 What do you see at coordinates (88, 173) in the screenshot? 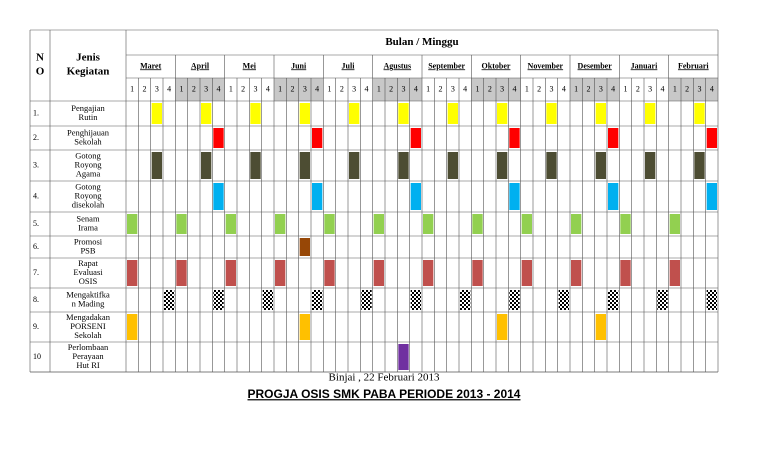
I see `activity-name: Agama` at bounding box center [88, 173].